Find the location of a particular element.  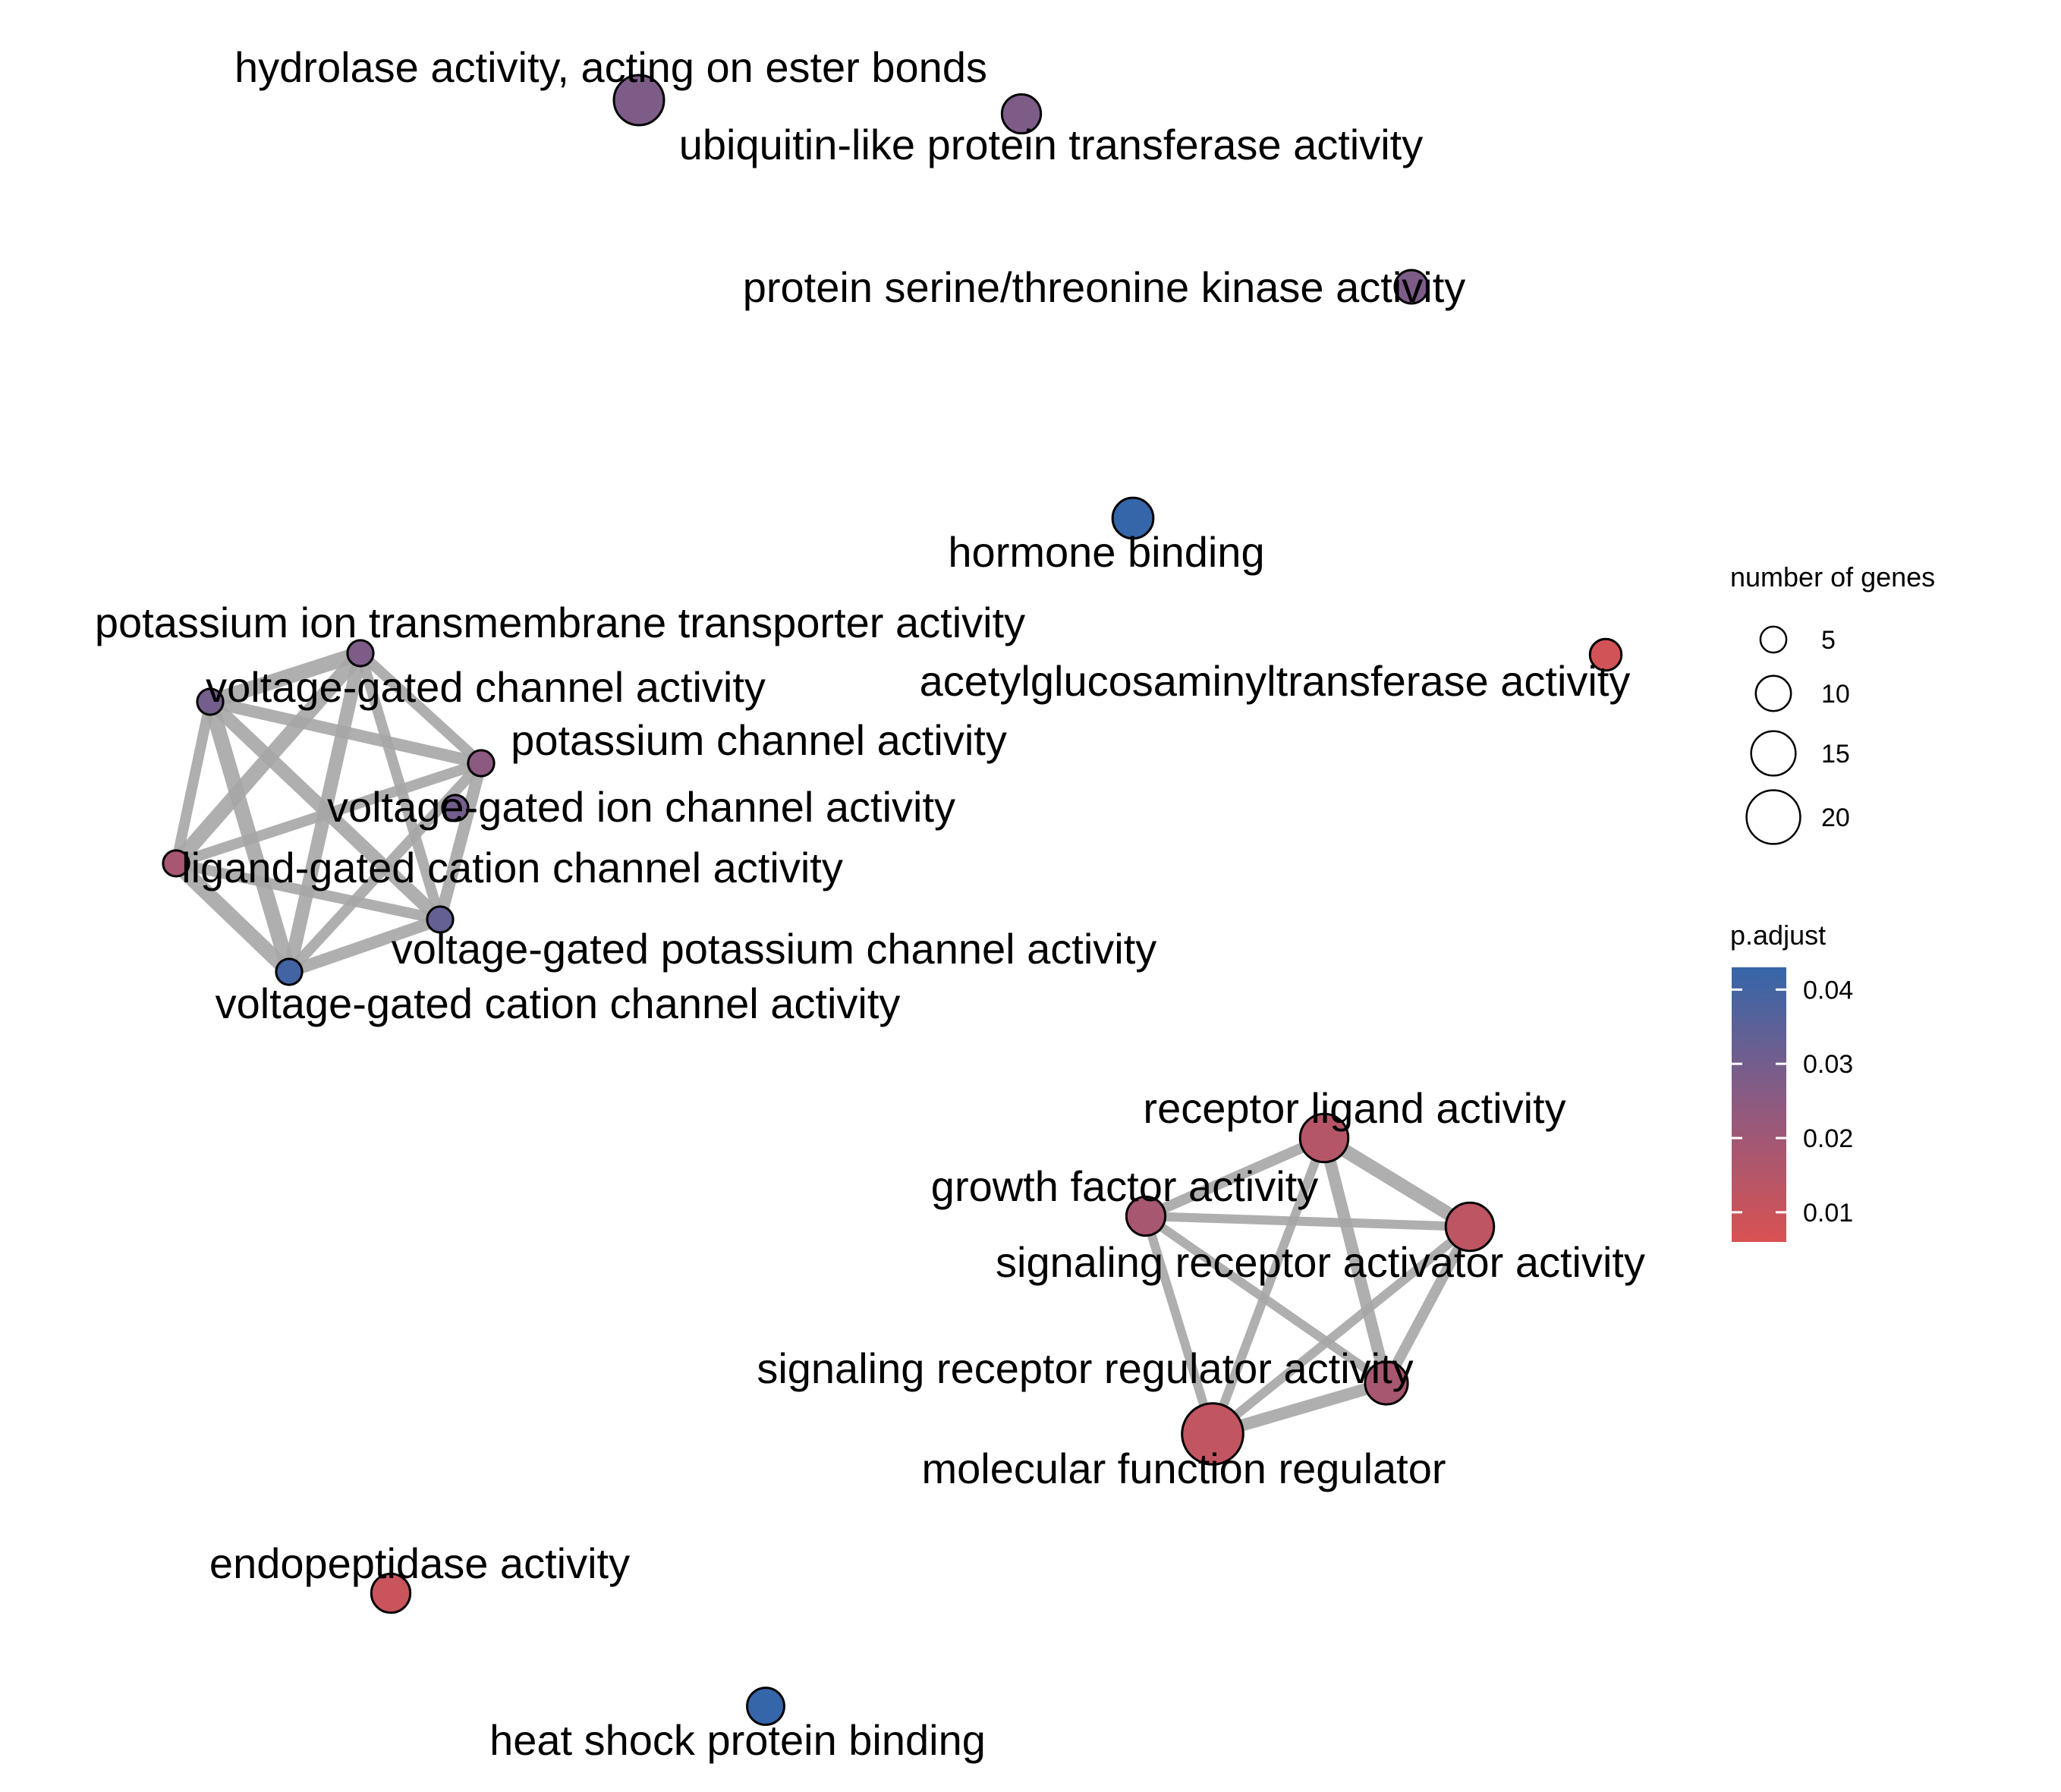

color-legend: 0.04 0.03 0.02 0.01 is located at coordinates (1792, 1102).